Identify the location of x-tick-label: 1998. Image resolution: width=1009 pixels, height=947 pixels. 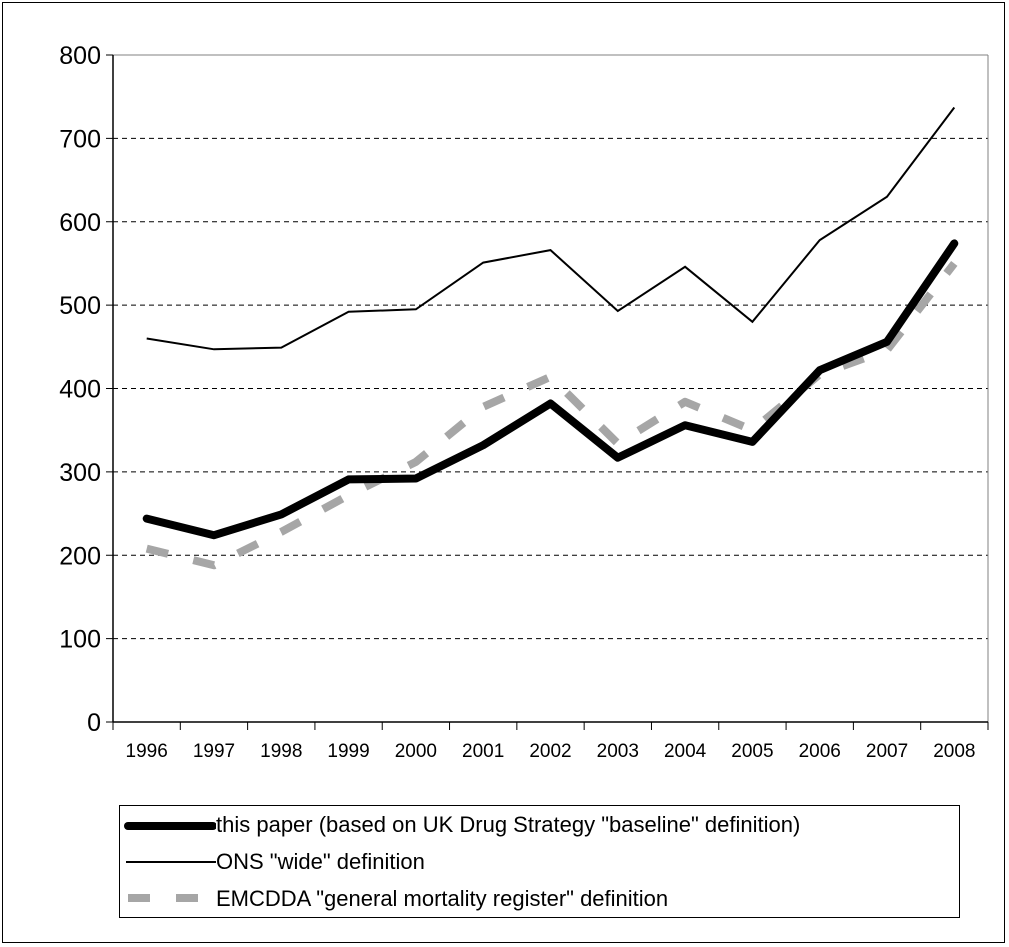
(281, 751).